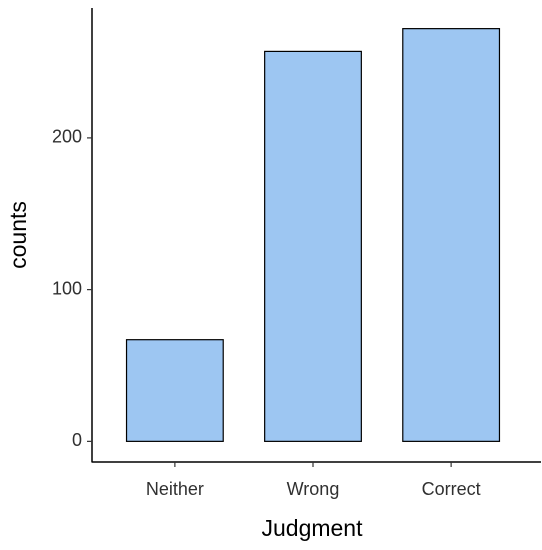 The height and width of the screenshot is (550, 542). I want to click on y-tick-label: 100, so click(67, 288).